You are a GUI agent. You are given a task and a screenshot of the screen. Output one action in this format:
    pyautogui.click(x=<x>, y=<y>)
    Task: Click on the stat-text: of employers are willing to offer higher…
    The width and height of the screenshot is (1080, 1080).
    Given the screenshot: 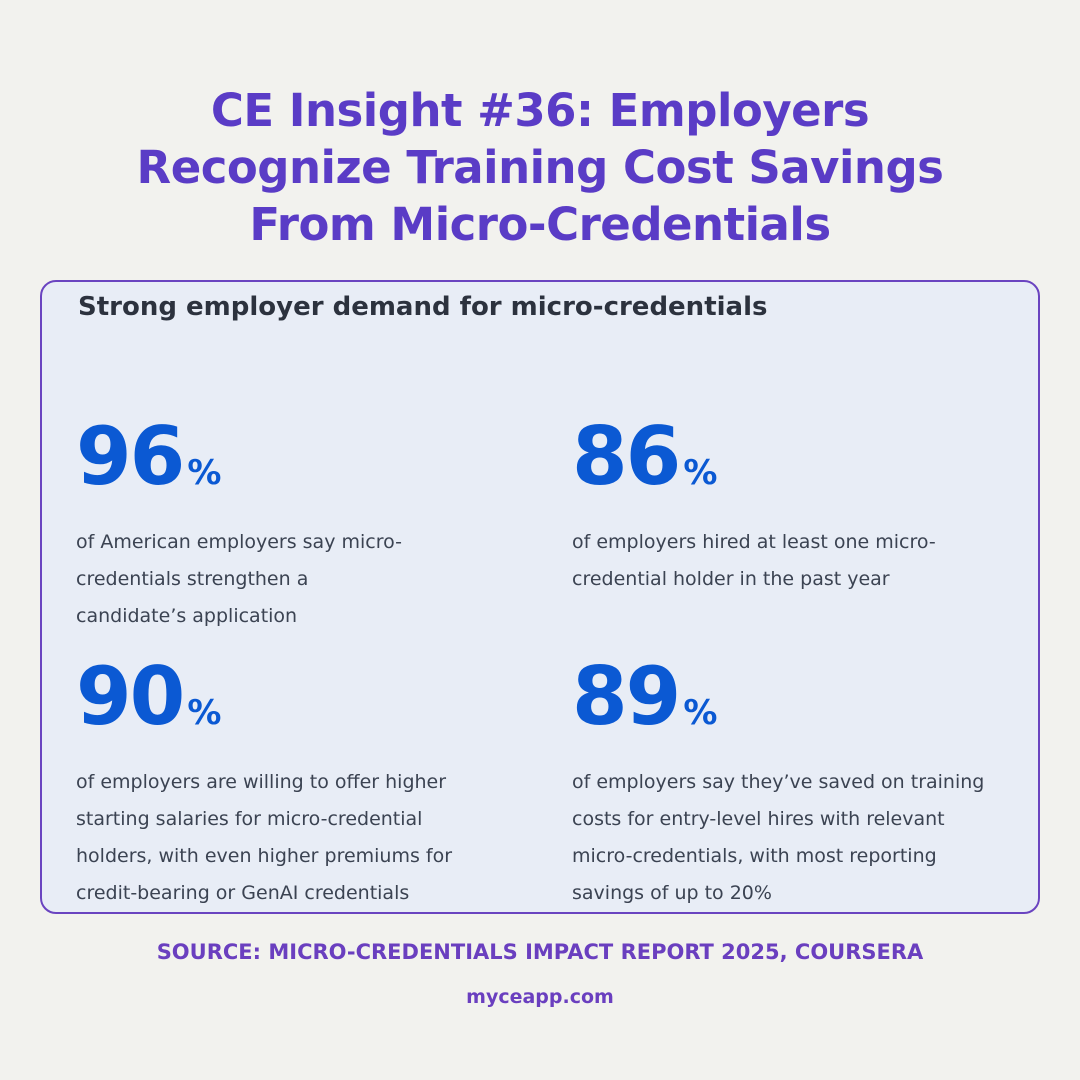 What is the action you would take?
    pyautogui.click(x=264, y=837)
    